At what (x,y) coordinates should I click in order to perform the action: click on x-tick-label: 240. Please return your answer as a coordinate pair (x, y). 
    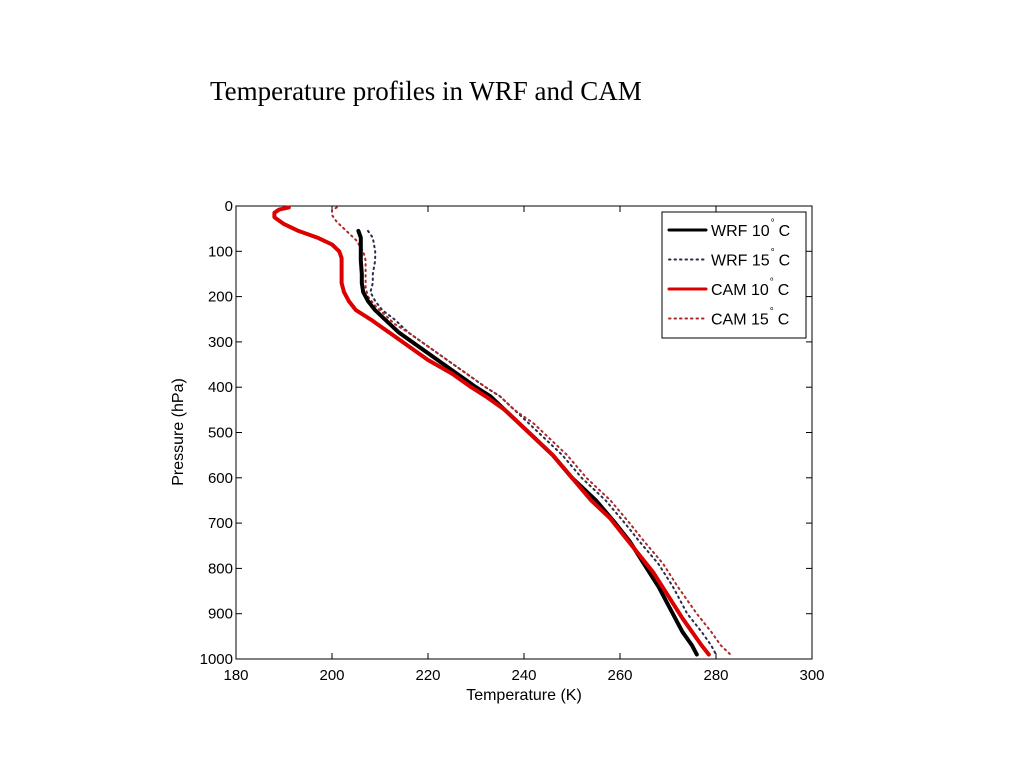
    Looking at the image, I should click on (523, 675).